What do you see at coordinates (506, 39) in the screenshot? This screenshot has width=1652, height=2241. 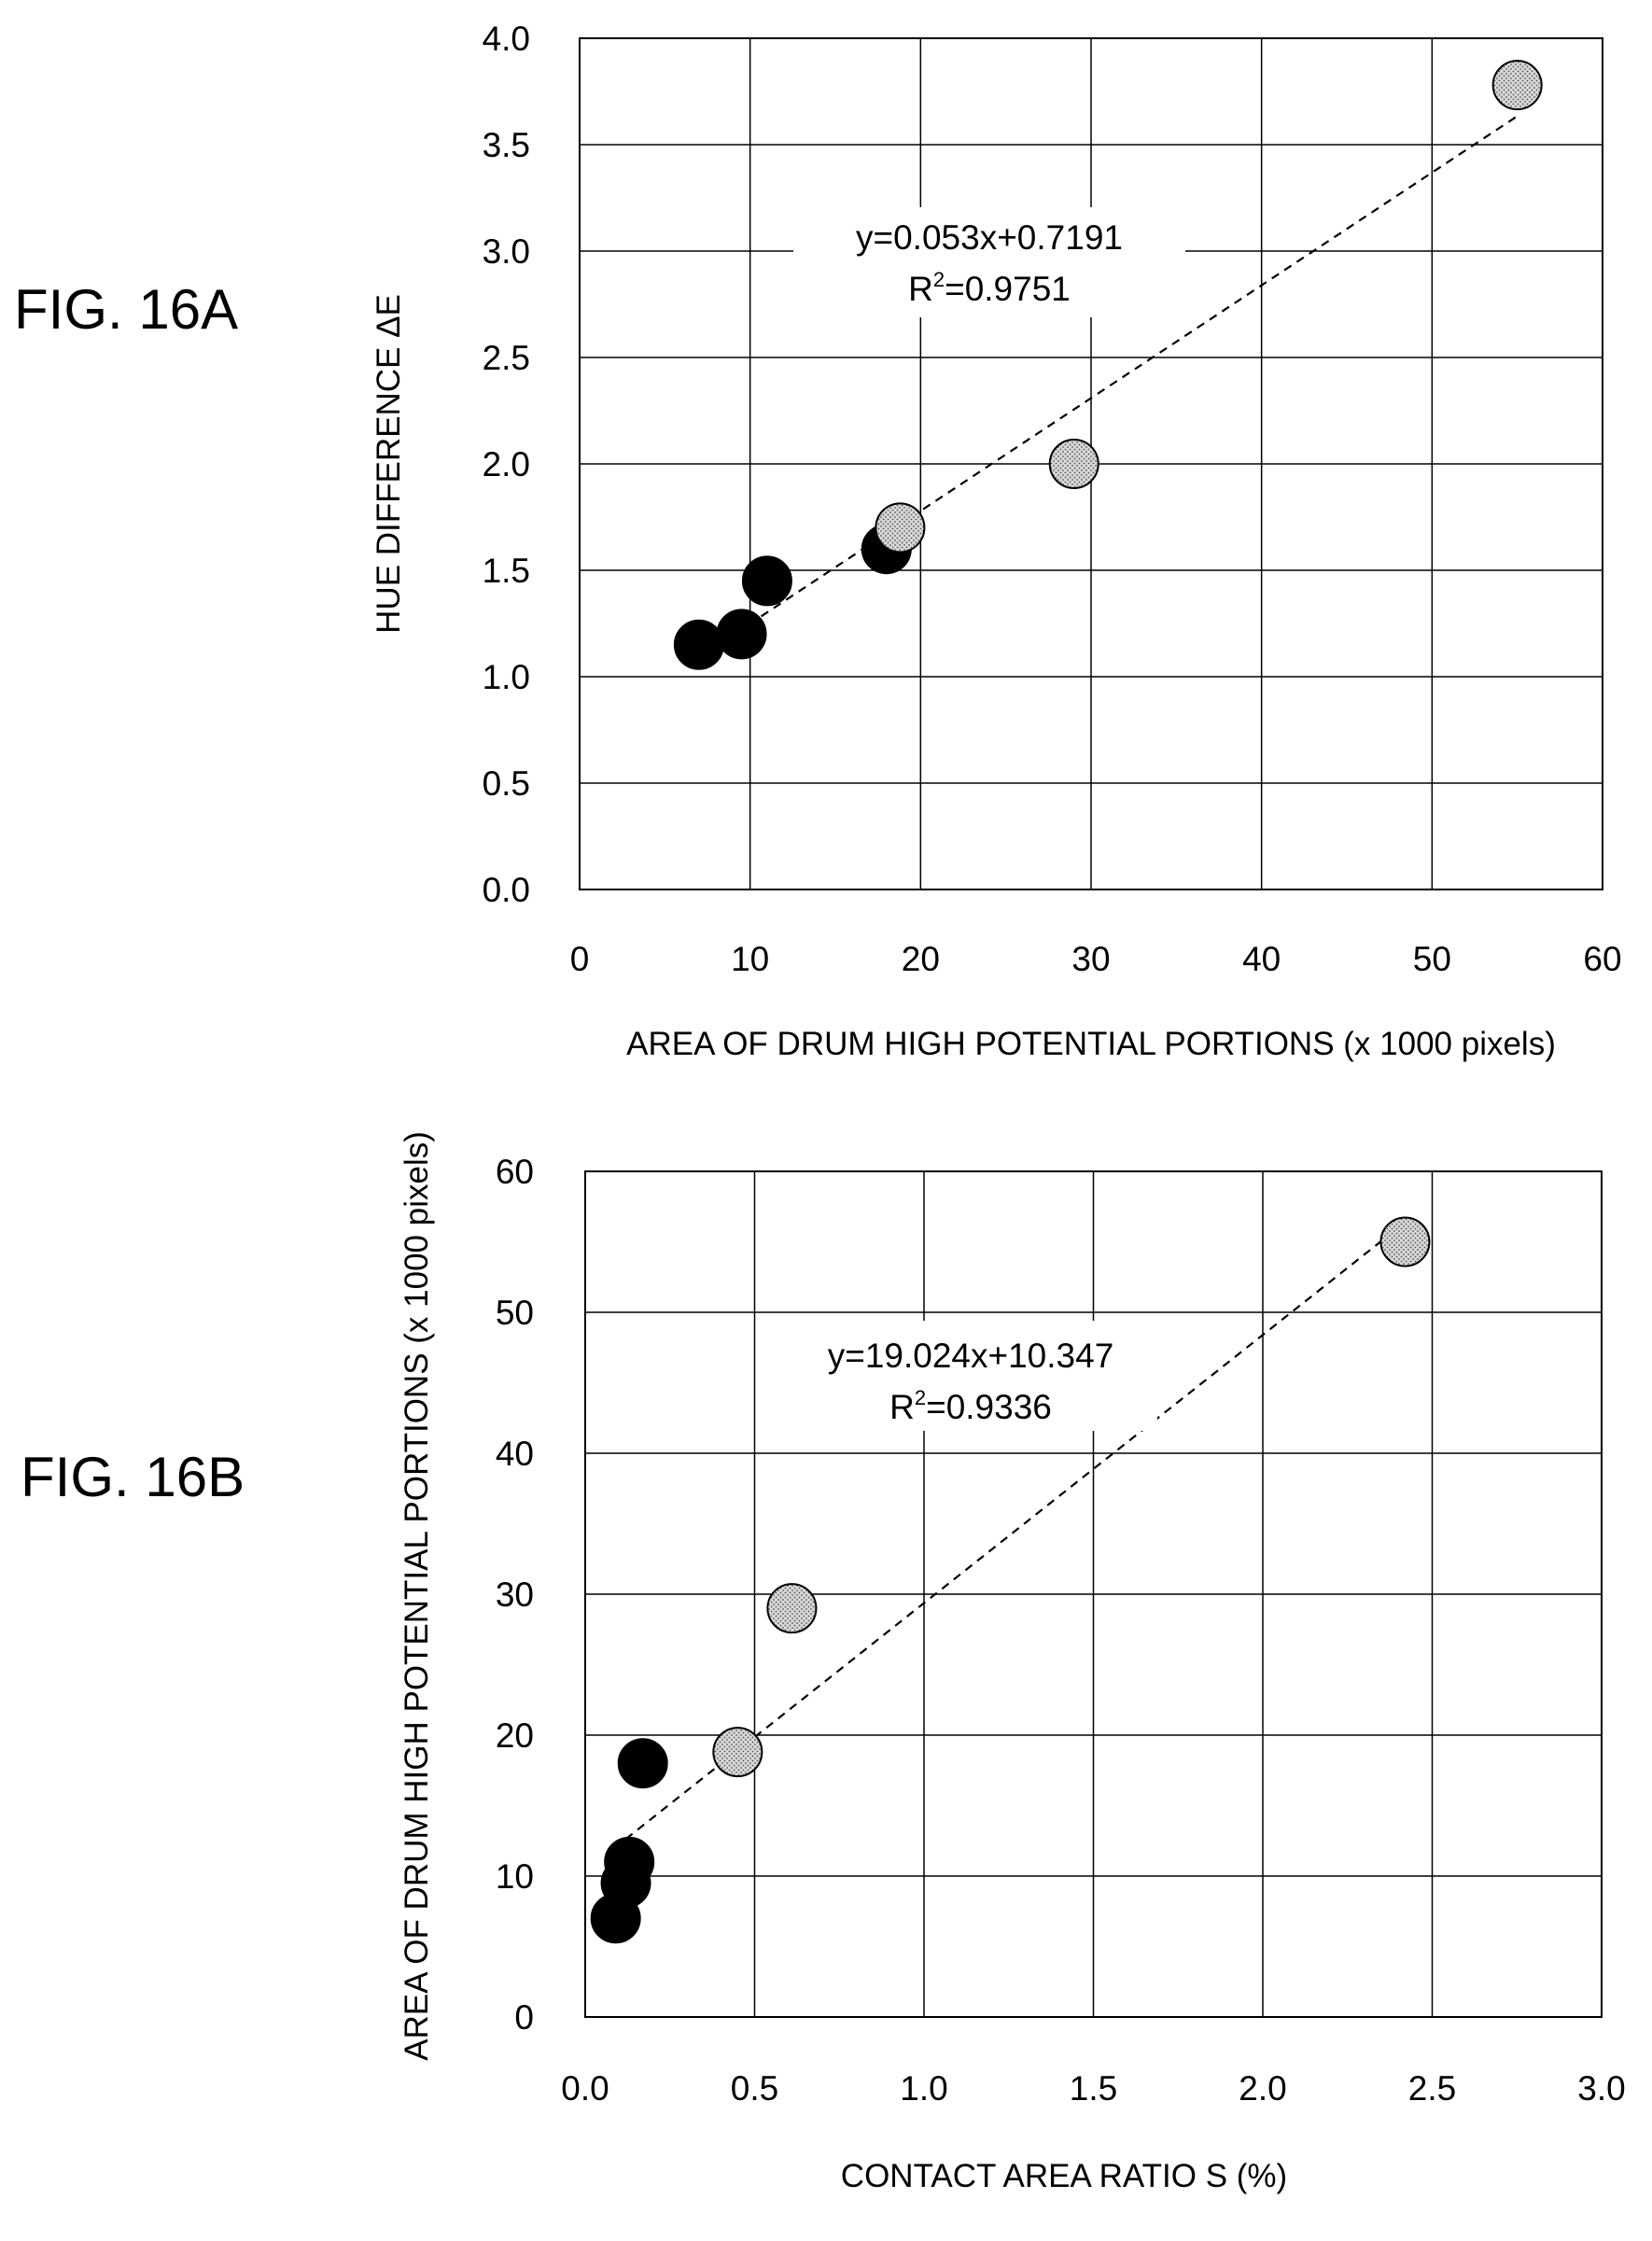 I see `y-tick-label-16a-8: 4.0` at bounding box center [506, 39].